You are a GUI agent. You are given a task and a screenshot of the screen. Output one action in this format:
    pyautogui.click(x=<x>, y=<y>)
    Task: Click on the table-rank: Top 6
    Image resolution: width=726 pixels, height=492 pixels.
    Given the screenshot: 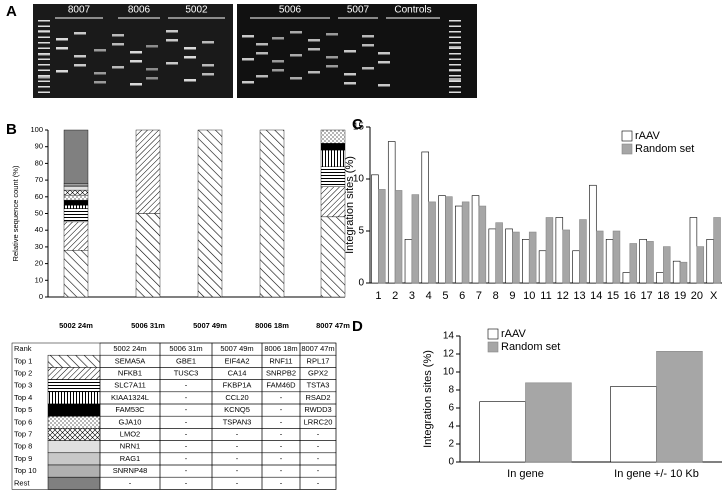 What is the action you would take?
    pyautogui.click(x=23, y=421)
    